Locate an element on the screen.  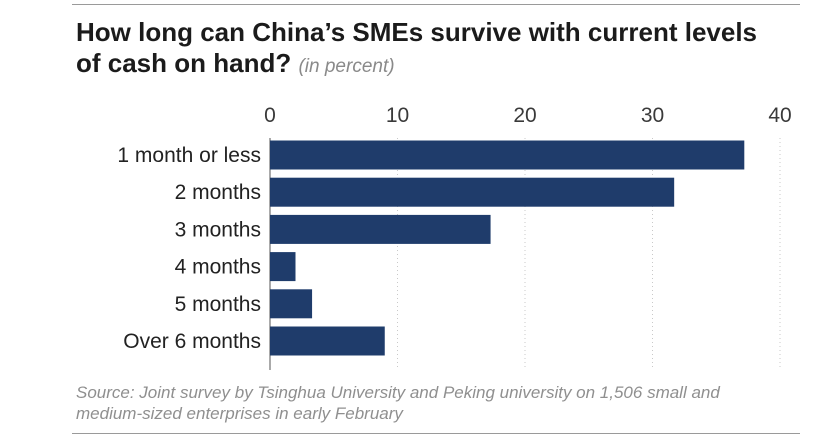
x-tick-label: 20 is located at coordinates (524, 115).